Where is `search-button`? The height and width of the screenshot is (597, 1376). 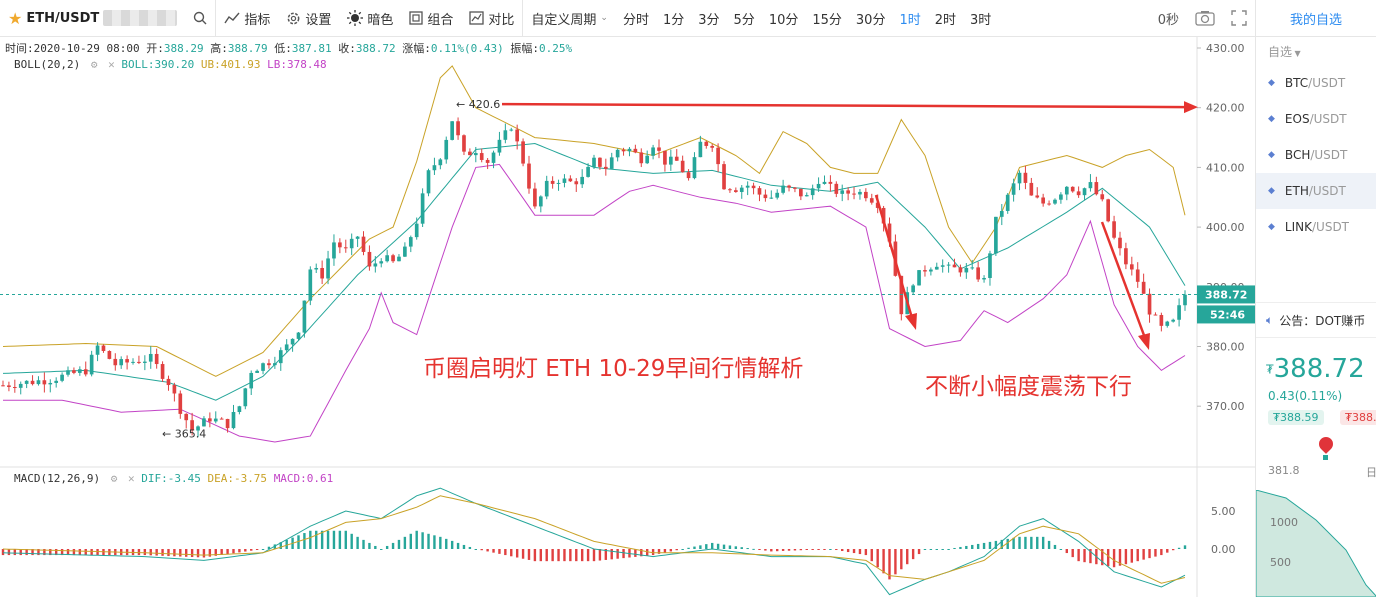 search-button is located at coordinates (200, 18).